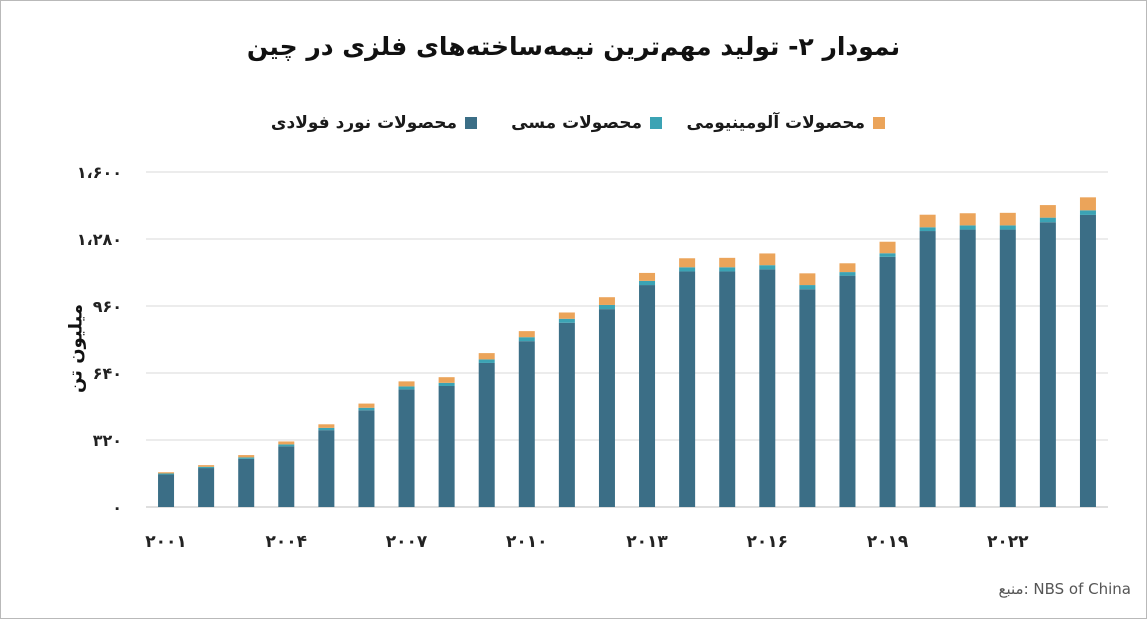 The image size is (1147, 619). I want to click on x-tick-label: ۲۰۱۶, so click(768, 542).